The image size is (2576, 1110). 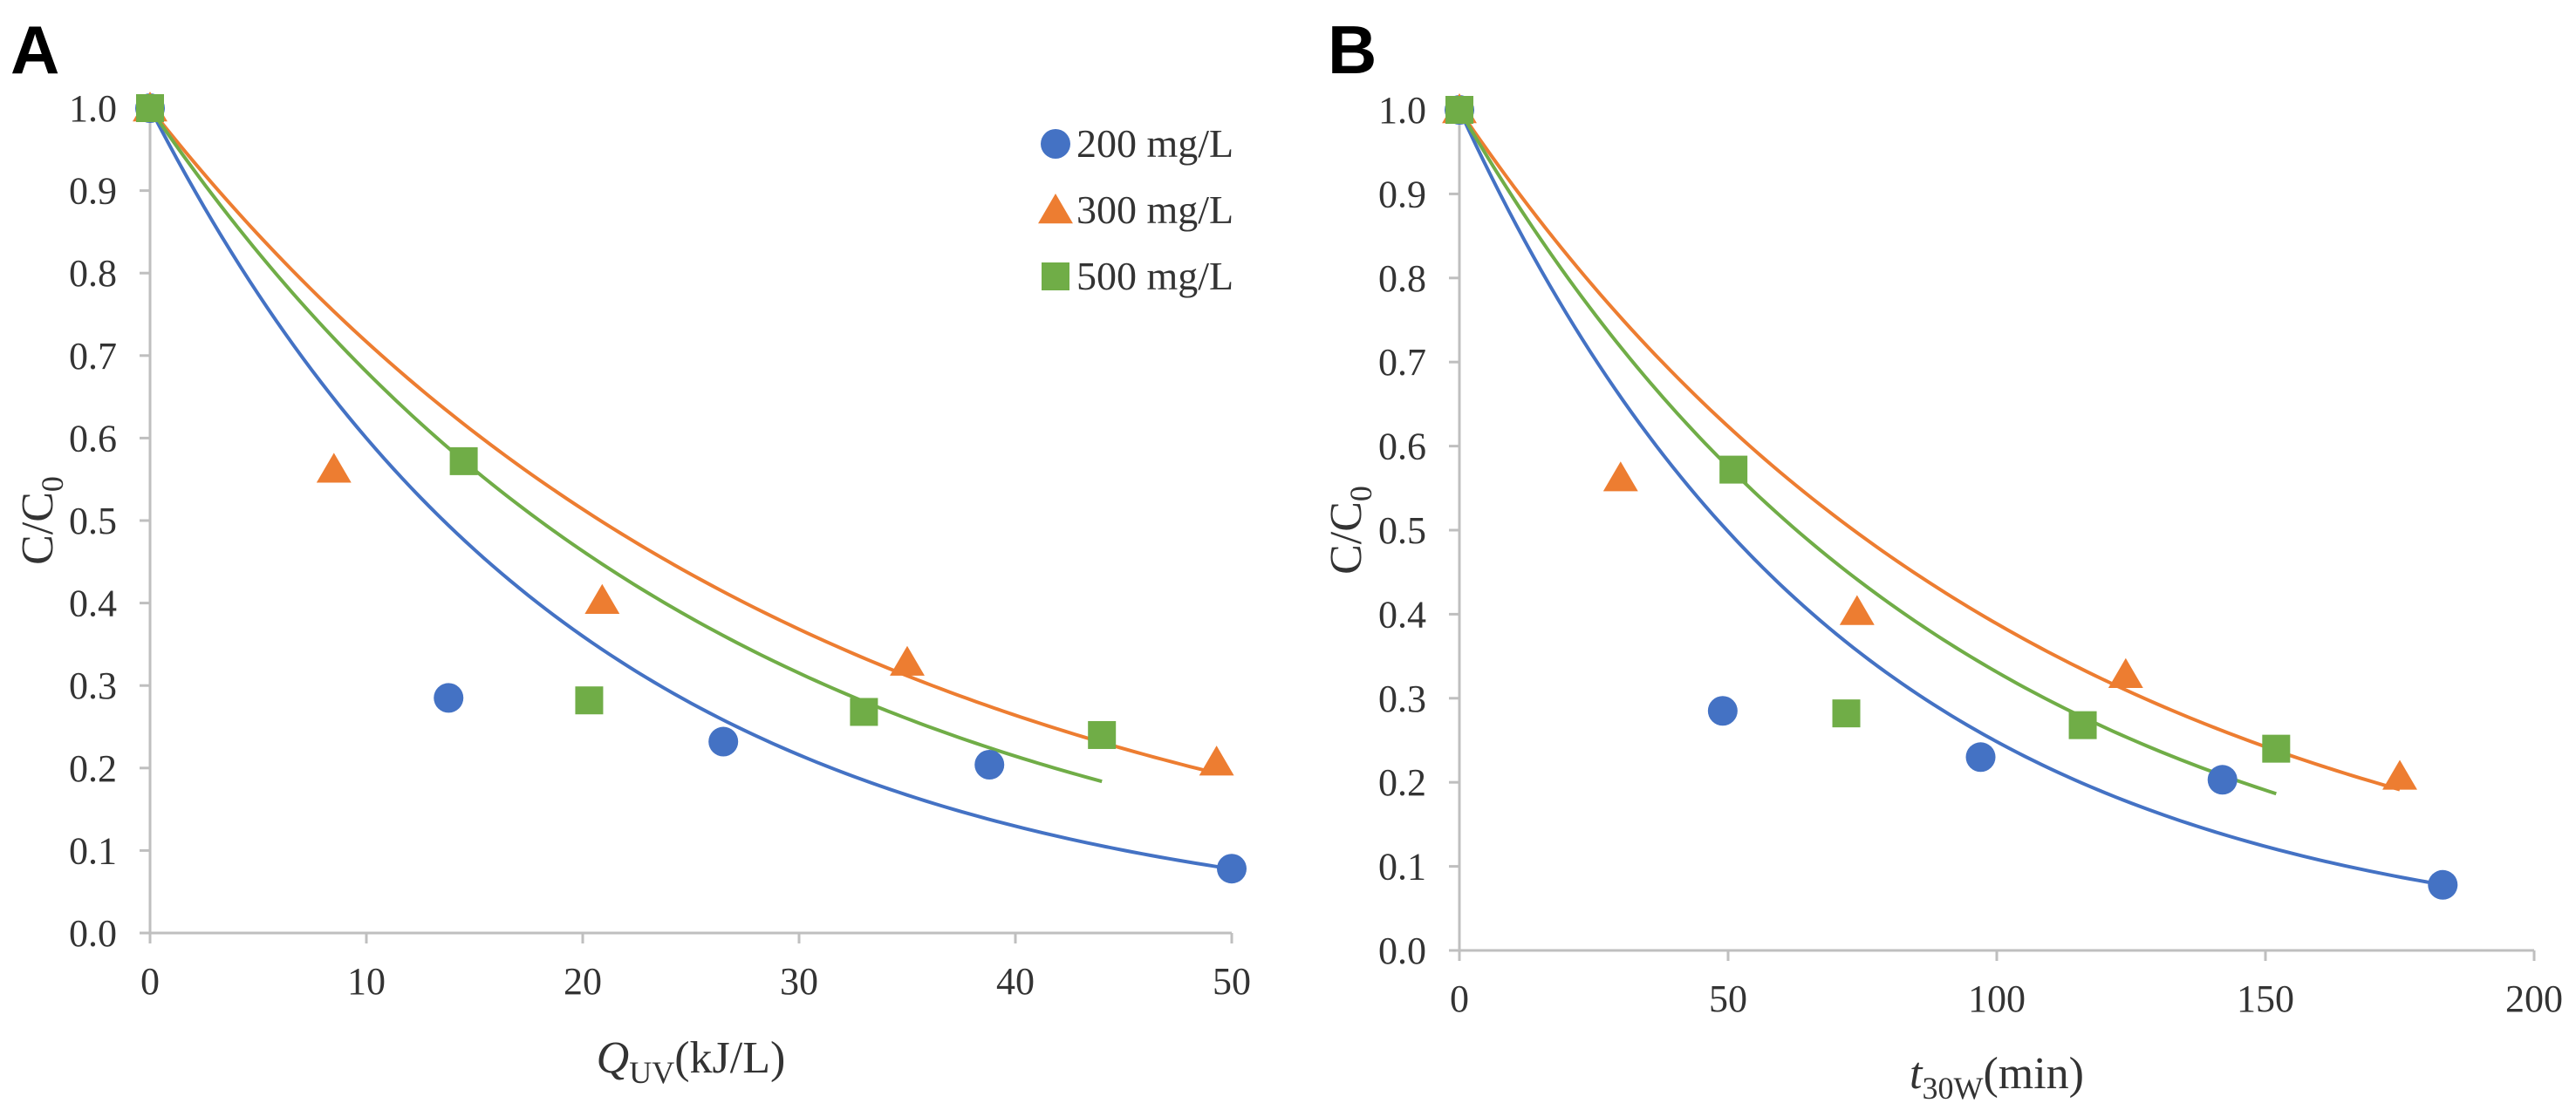 What do you see at coordinates (583, 982) in the screenshot?
I see `x-tick-label: 20` at bounding box center [583, 982].